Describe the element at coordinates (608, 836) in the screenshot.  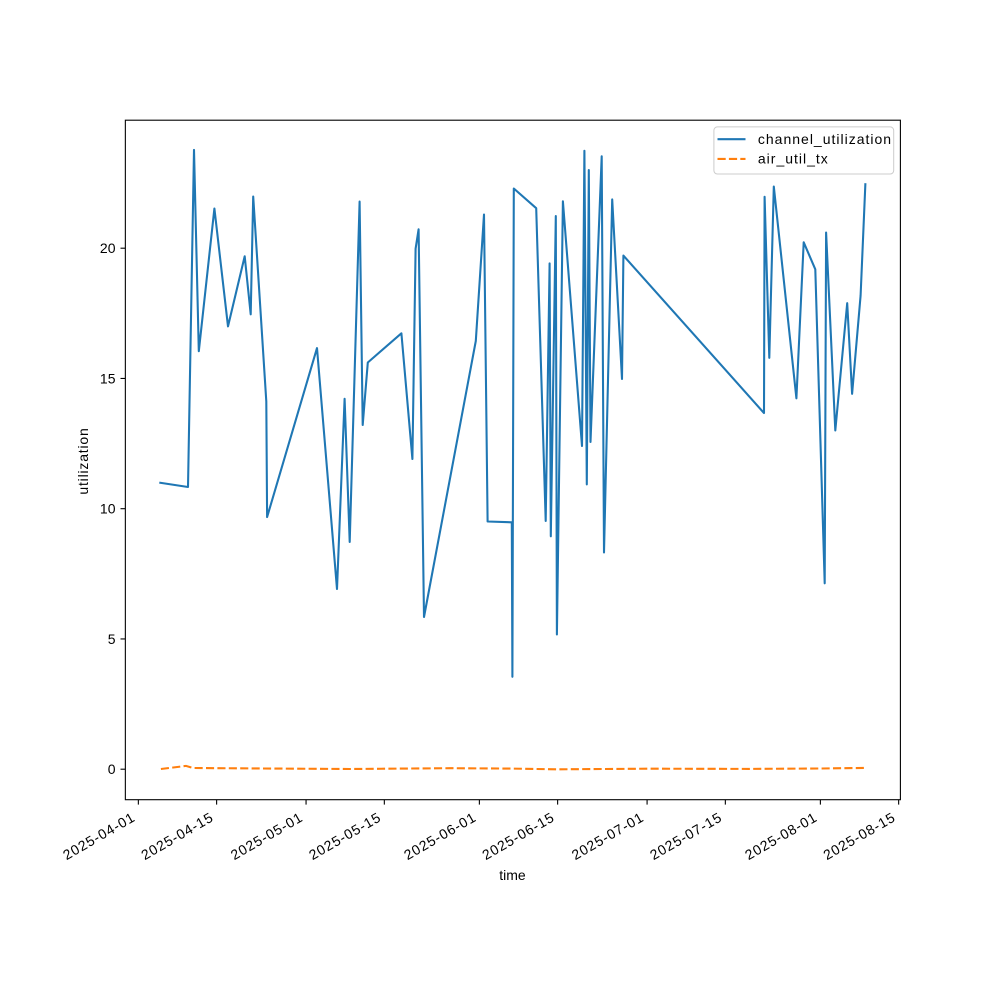
I see `svg-text: 2025-07-01` at that location.